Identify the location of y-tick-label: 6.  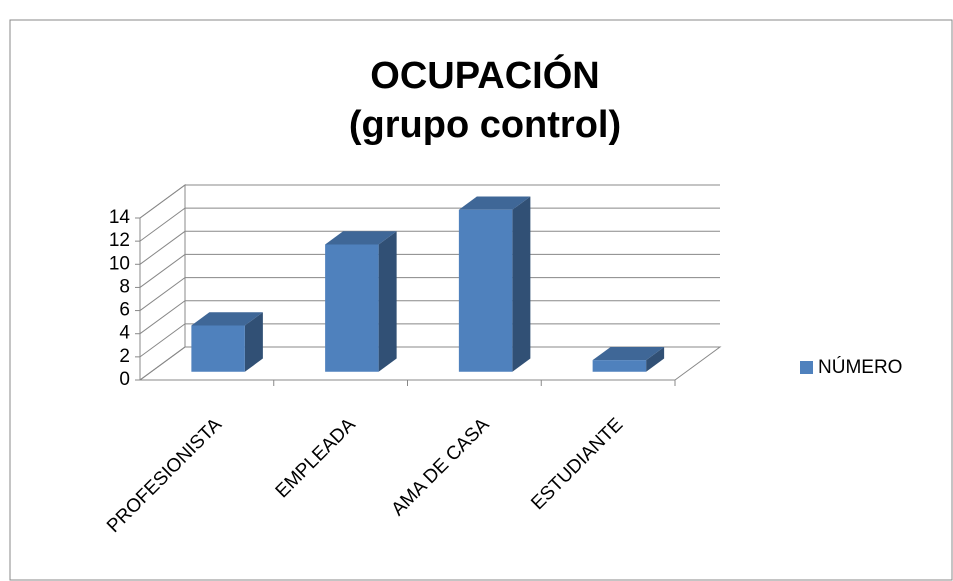
(124, 310).